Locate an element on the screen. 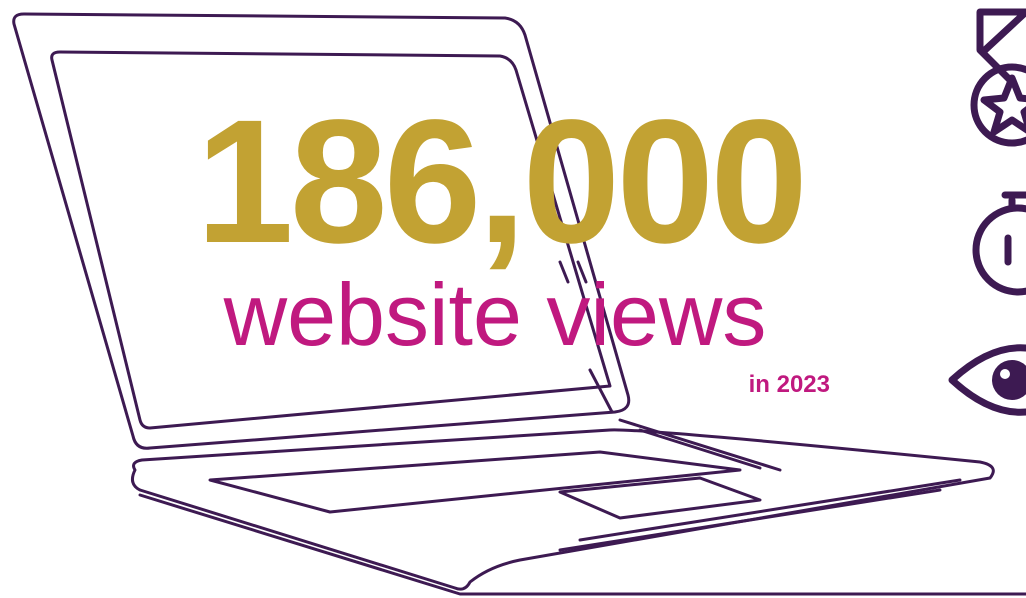  stopwatch-icon is located at coordinates (999, 243).